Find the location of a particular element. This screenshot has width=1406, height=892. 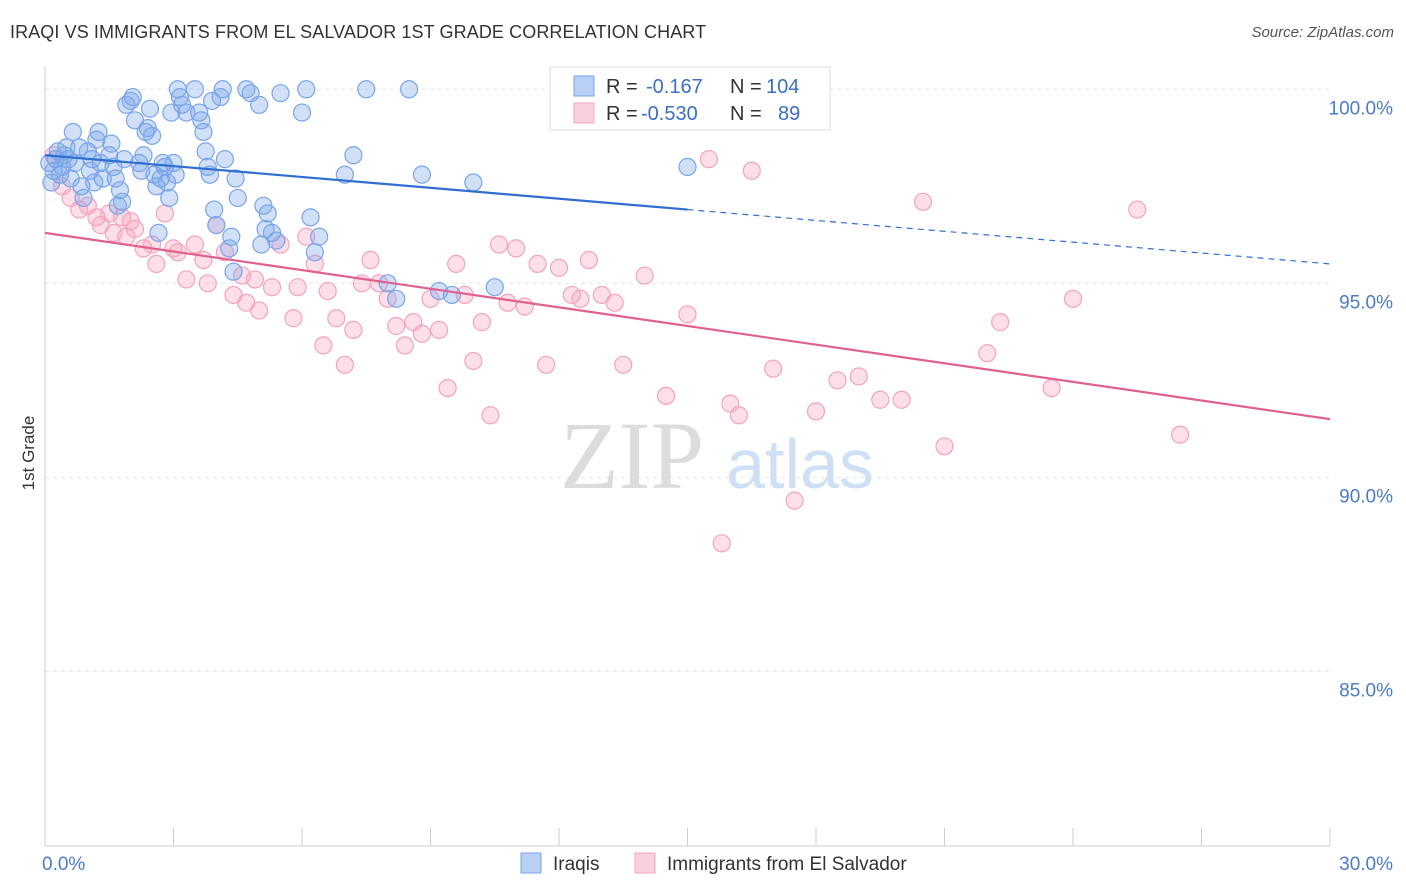

legend-r-value-1: -0.167 is located at coordinates (674, 87).